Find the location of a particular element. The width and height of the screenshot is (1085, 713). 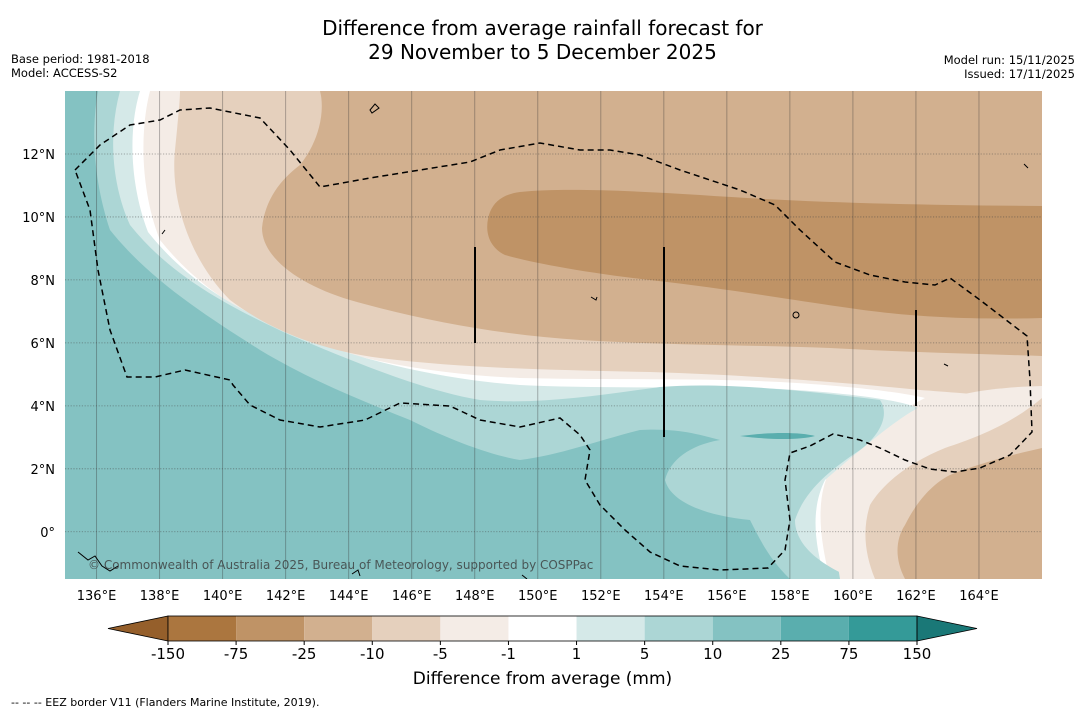

colorbar-tick-label-6: 1 is located at coordinates (577, 654).